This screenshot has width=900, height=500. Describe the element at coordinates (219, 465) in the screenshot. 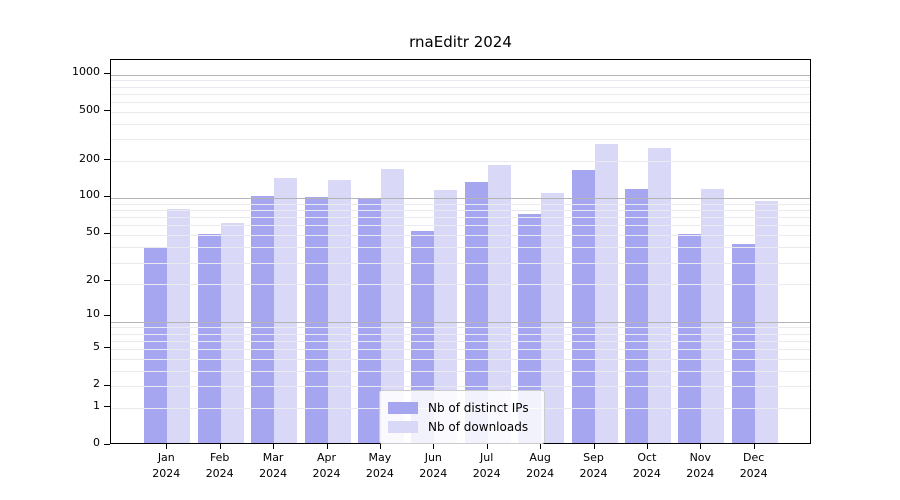

I see `x-tick-label-feb: Feb 2024` at that location.